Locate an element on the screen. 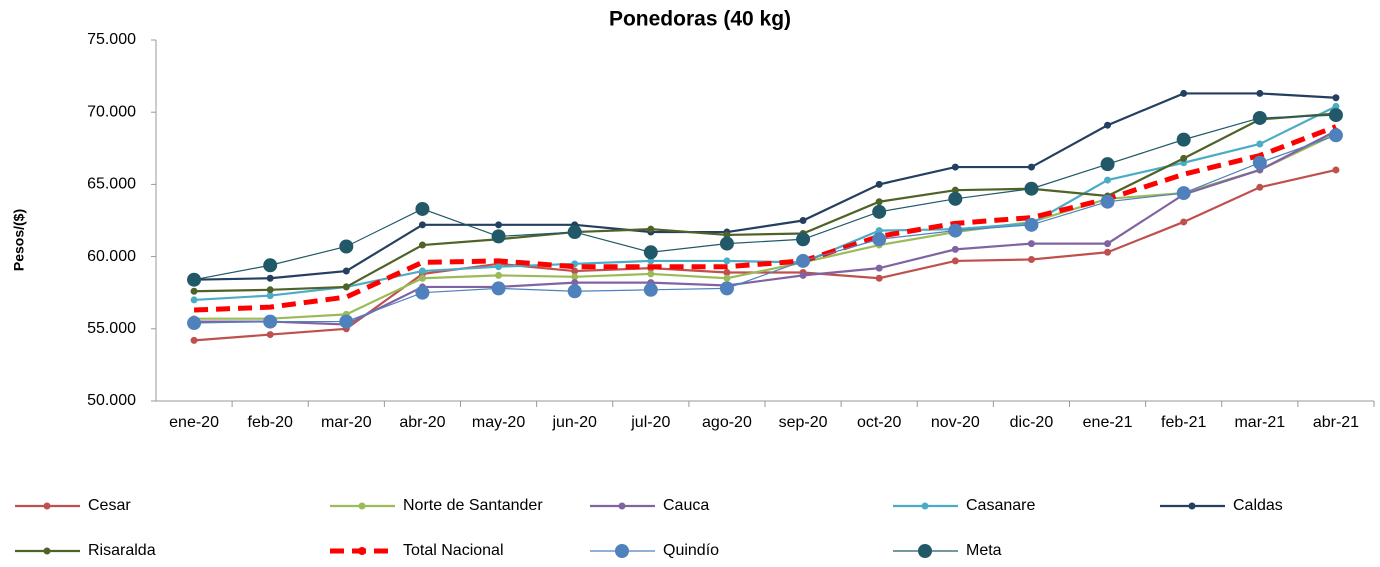 The height and width of the screenshot is (567, 1380). x-tick-label: oct-20 is located at coordinates (879, 422).